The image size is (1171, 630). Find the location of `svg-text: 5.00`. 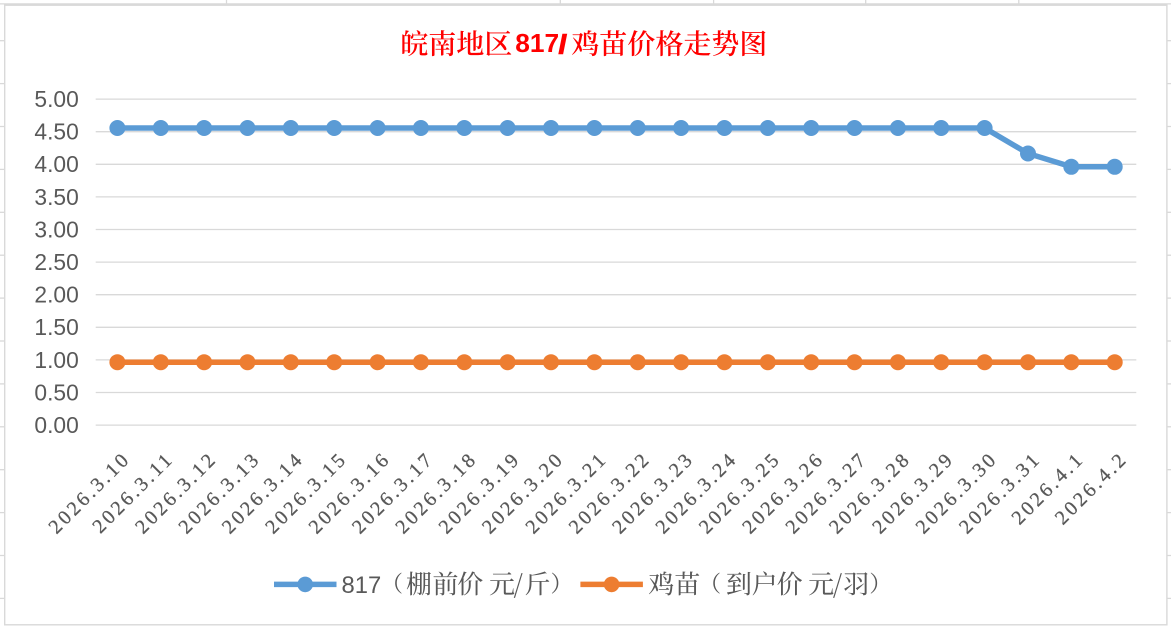

svg-text: 5.00 is located at coordinates (56, 99).